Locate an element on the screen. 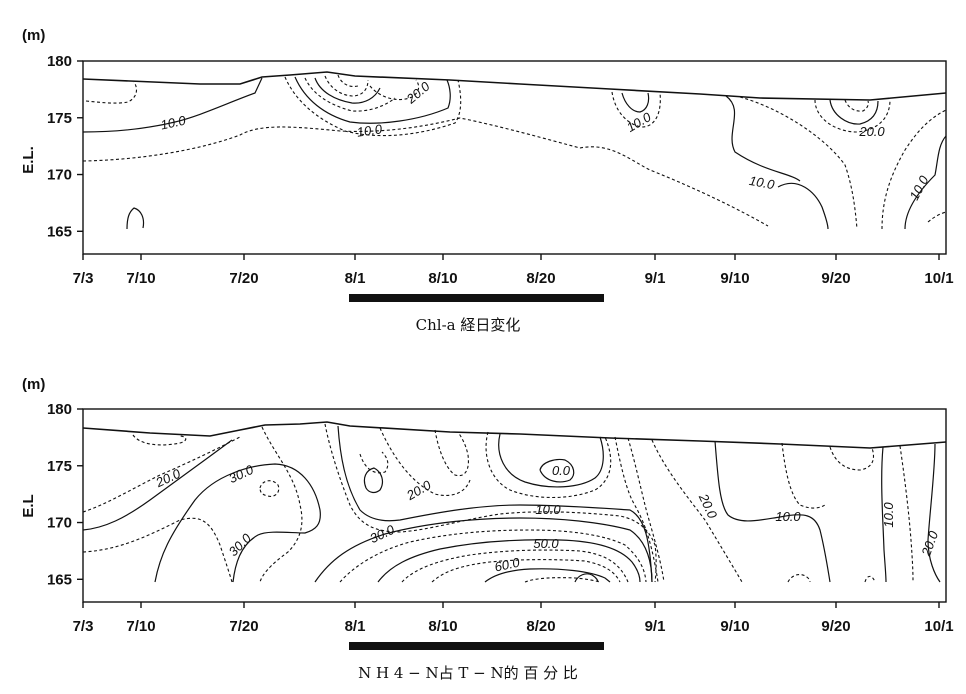 This screenshot has height=694, width=966. nh4-x-tick-label: 9/20 is located at coordinates (835, 626).